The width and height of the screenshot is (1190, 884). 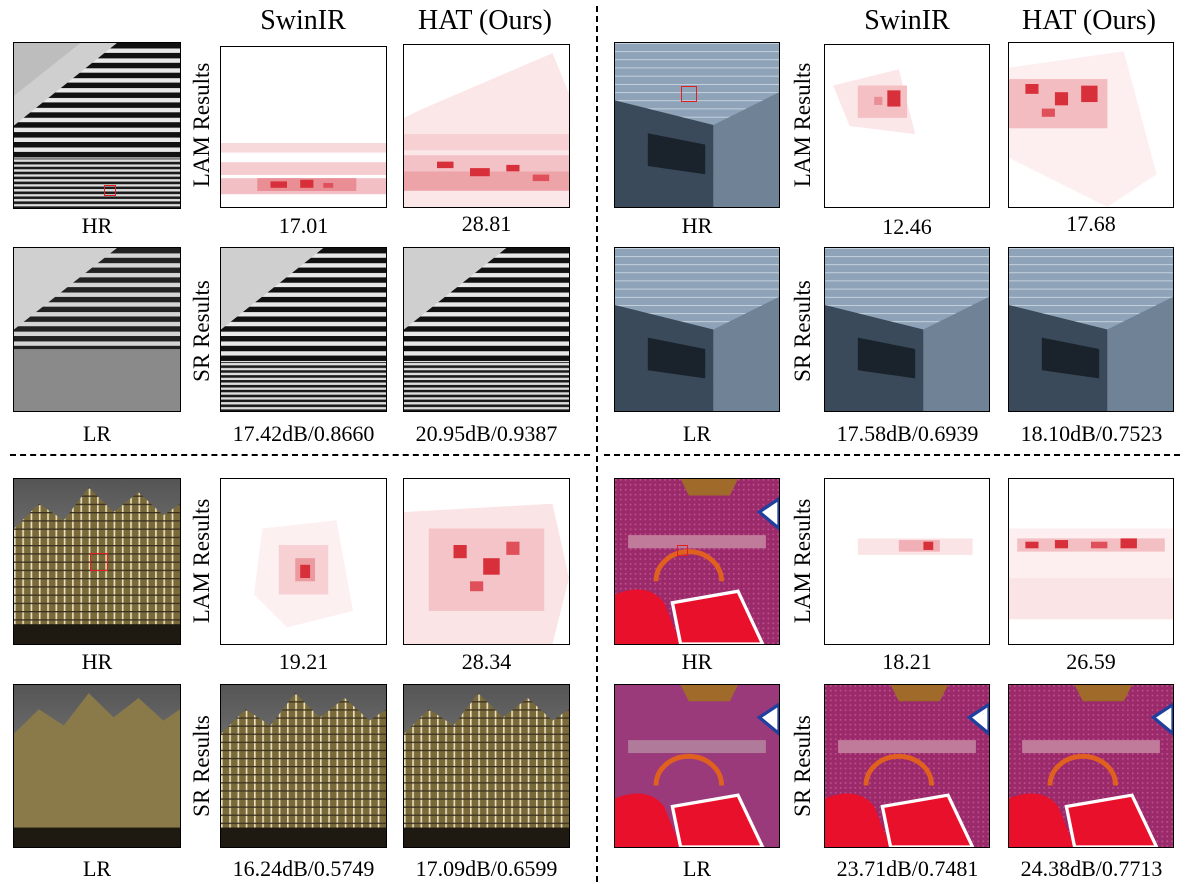 What do you see at coordinates (697, 329) in the screenshot?
I see `lr-image-building` at bounding box center [697, 329].